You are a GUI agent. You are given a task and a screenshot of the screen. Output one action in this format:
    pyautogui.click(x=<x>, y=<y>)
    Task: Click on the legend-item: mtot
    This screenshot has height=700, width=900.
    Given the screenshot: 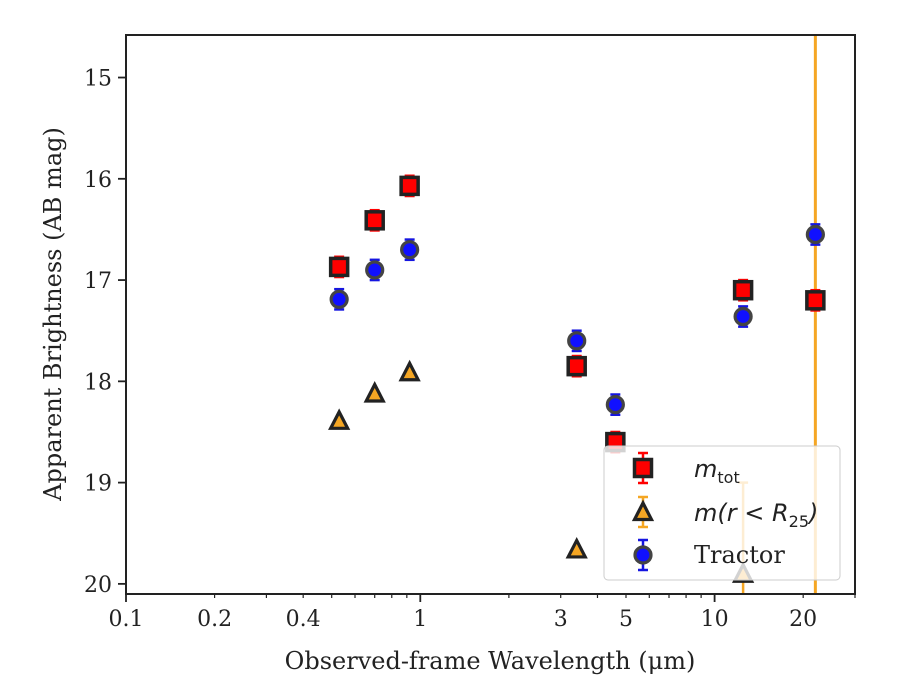 What is the action you would take?
    pyautogui.click(x=686, y=469)
    